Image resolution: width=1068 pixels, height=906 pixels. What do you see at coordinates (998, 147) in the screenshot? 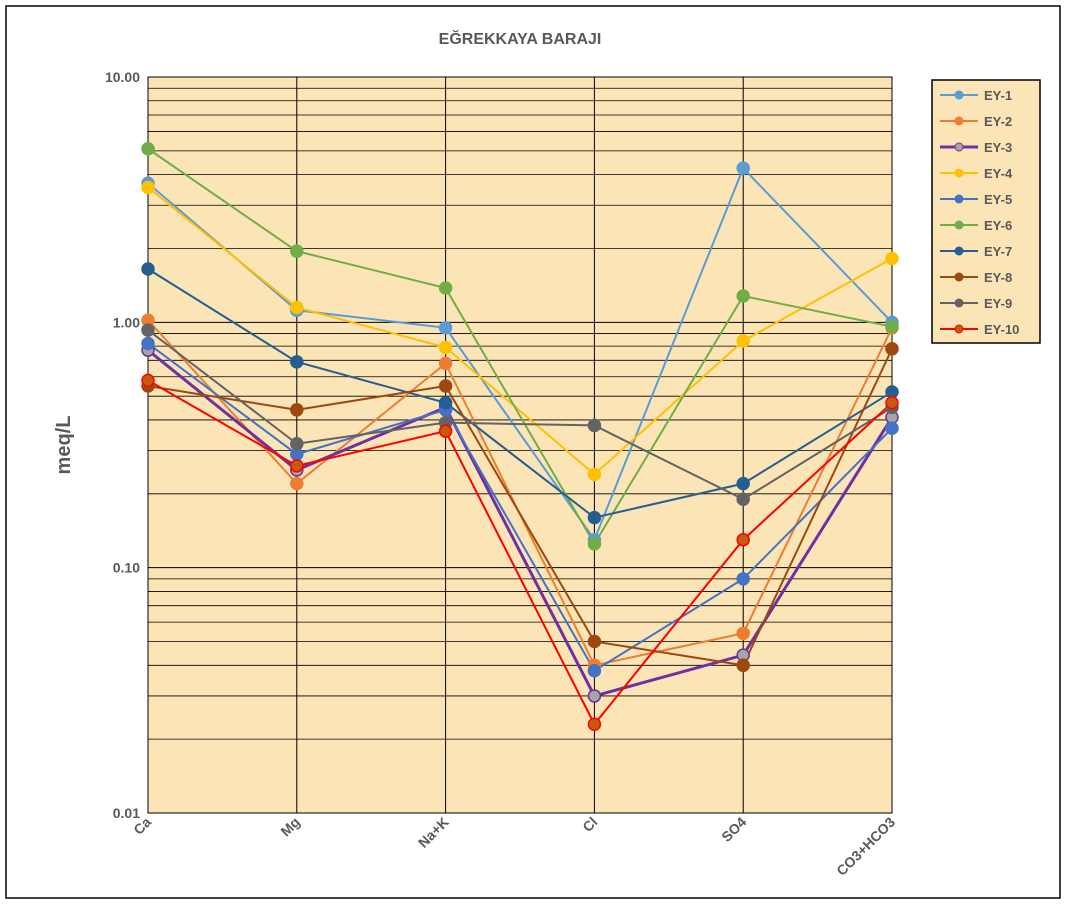
I see `legend-label: EY-3` at bounding box center [998, 147].